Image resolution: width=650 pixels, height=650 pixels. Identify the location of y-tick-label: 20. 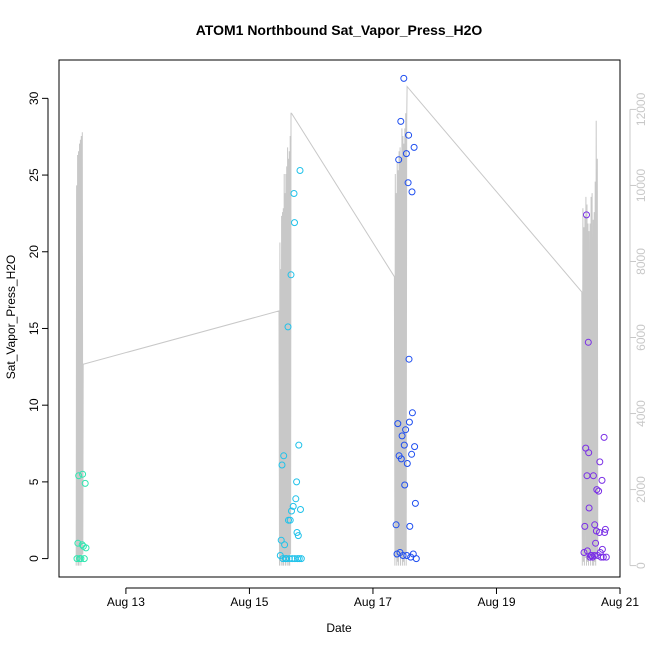
(34, 252).